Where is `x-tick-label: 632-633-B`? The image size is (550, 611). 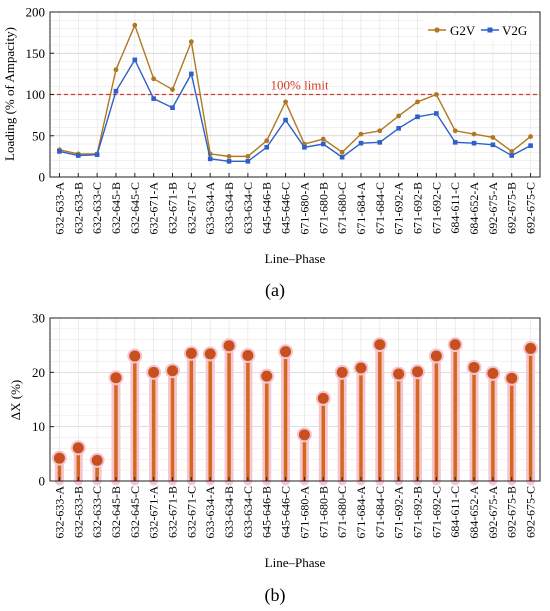 x-tick-label: 632-633-B is located at coordinates (78, 512).